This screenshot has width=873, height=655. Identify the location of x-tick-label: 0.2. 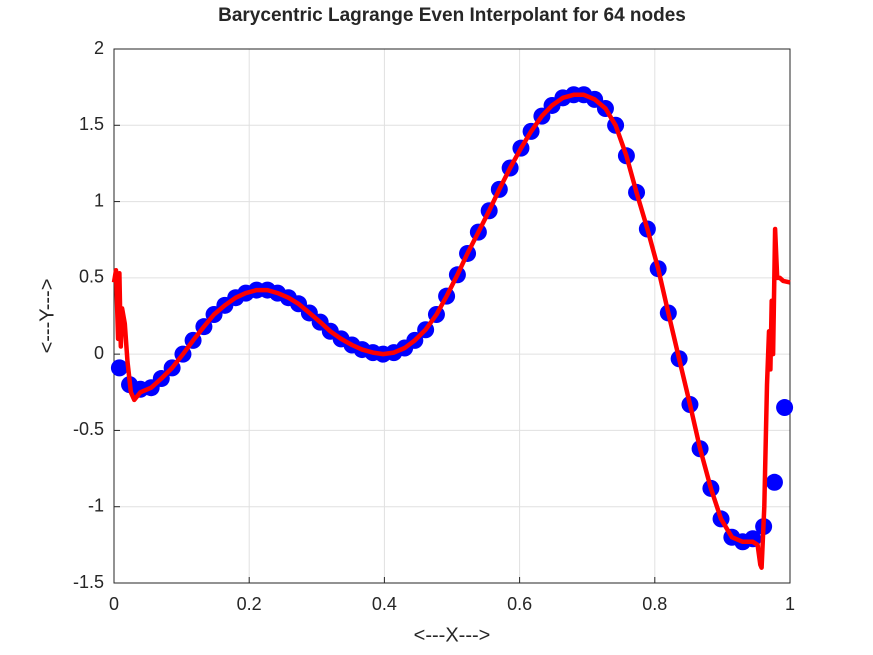
(249, 604).